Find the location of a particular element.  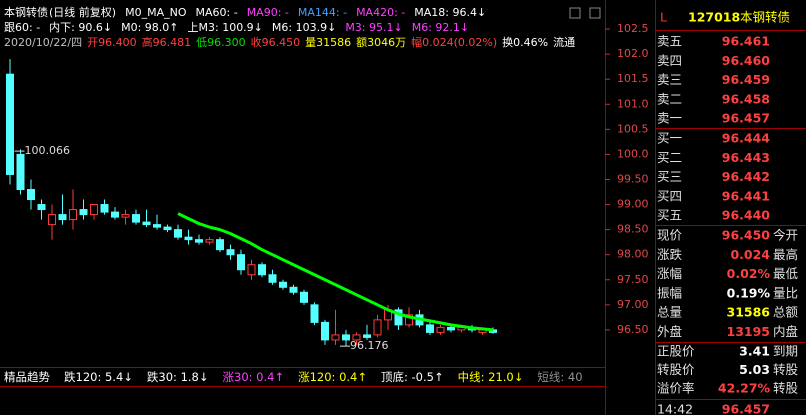

row-value: 96.442 is located at coordinates (746, 176).